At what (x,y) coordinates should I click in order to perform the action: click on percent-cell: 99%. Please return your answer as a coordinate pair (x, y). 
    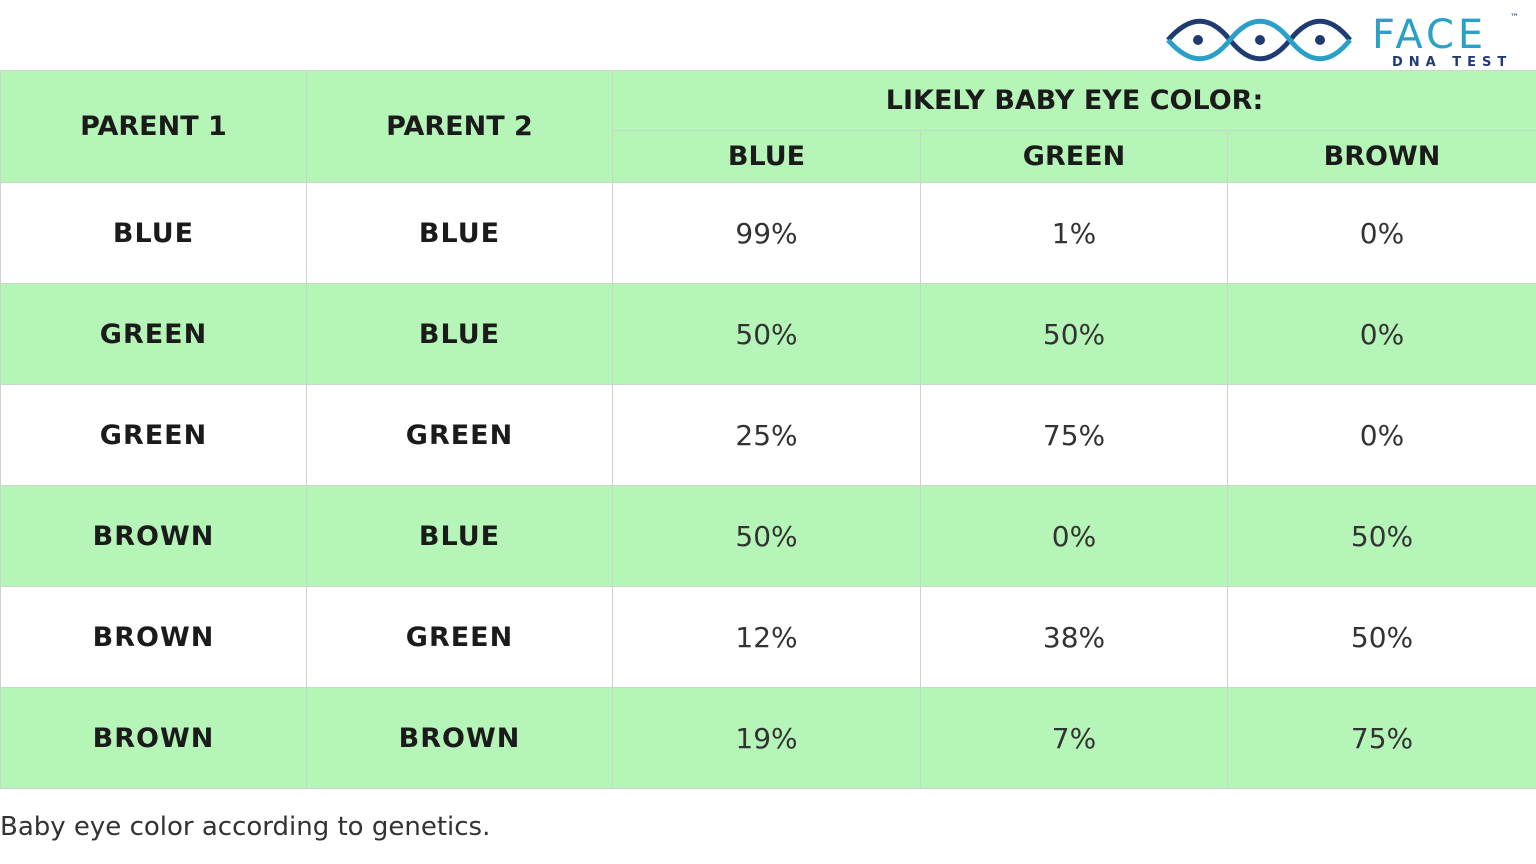
    Looking at the image, I should click on (766, 233).